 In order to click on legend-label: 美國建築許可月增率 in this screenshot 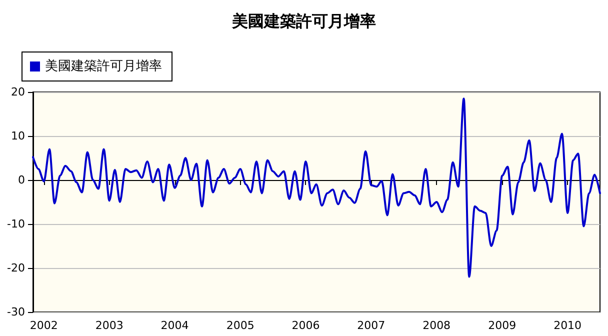, I will do `click(103, 66)`.